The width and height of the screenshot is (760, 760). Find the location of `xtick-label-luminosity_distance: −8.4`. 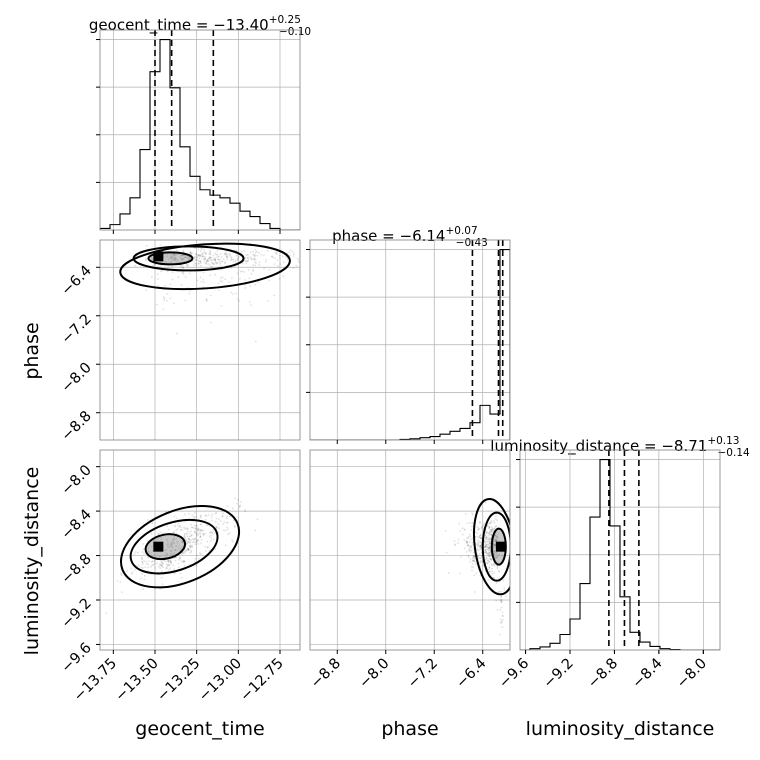

xtick-label-luminosity_distance: −8.4 is located at coordinates (648, 674).